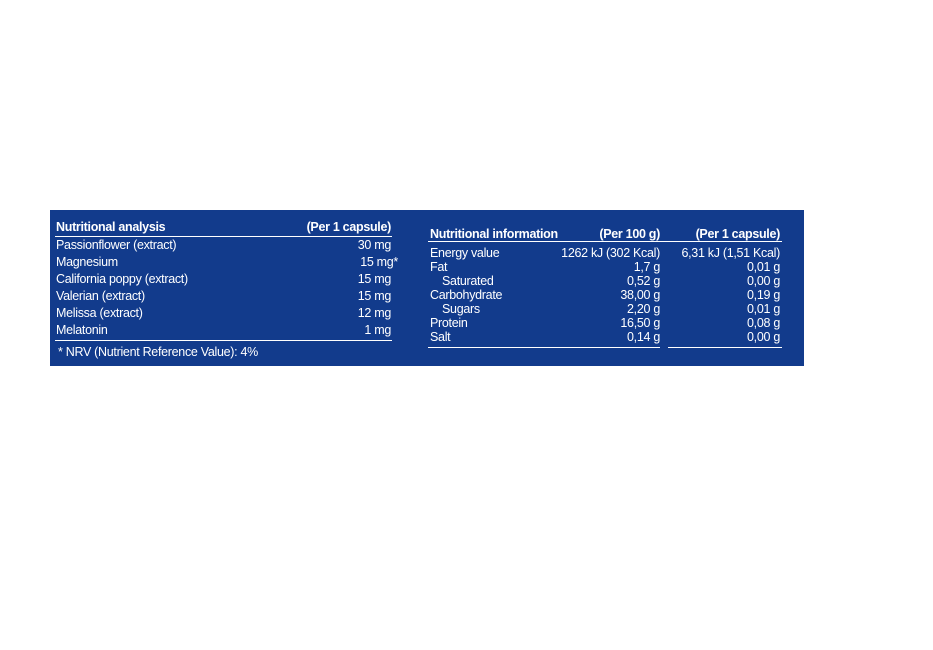 Image resolution: width=933 pixels, height=650 pixels. I want to click on row-label: Valerian (extract), so click(100, 296).